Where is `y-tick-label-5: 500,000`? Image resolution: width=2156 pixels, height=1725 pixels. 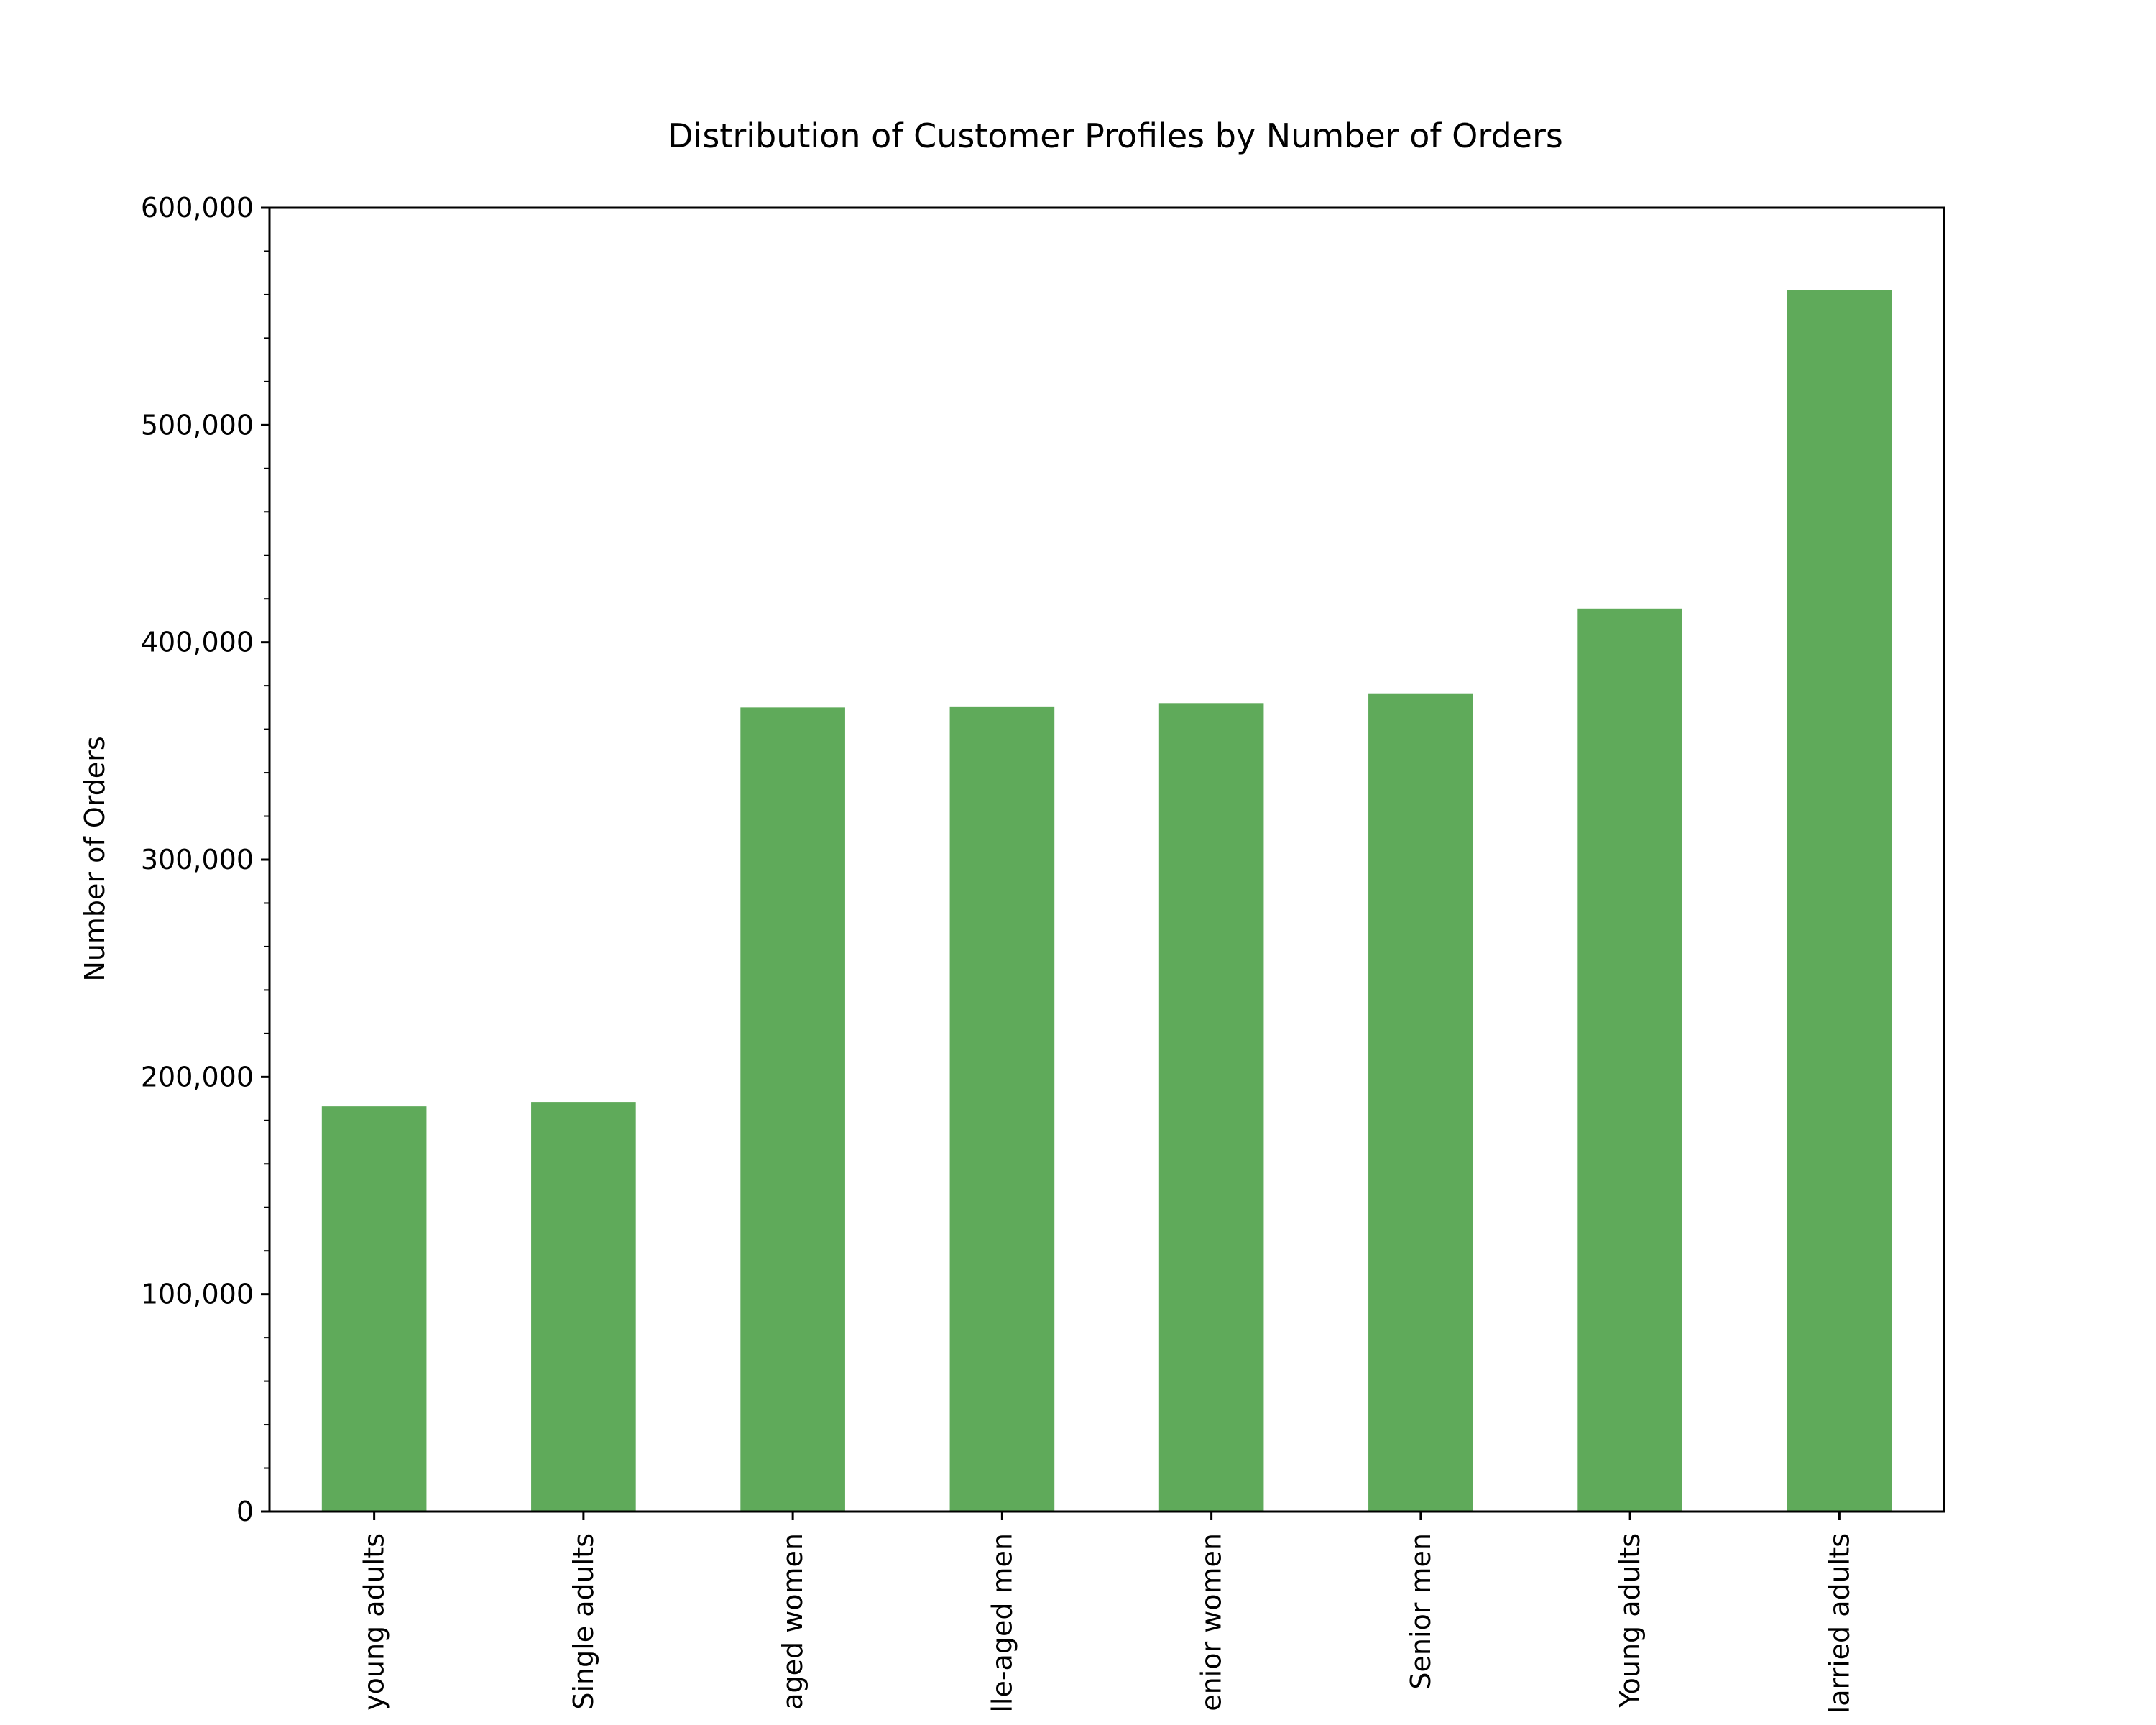 y-tick-label-5: 500,000 is located at coordinates (198, 425).